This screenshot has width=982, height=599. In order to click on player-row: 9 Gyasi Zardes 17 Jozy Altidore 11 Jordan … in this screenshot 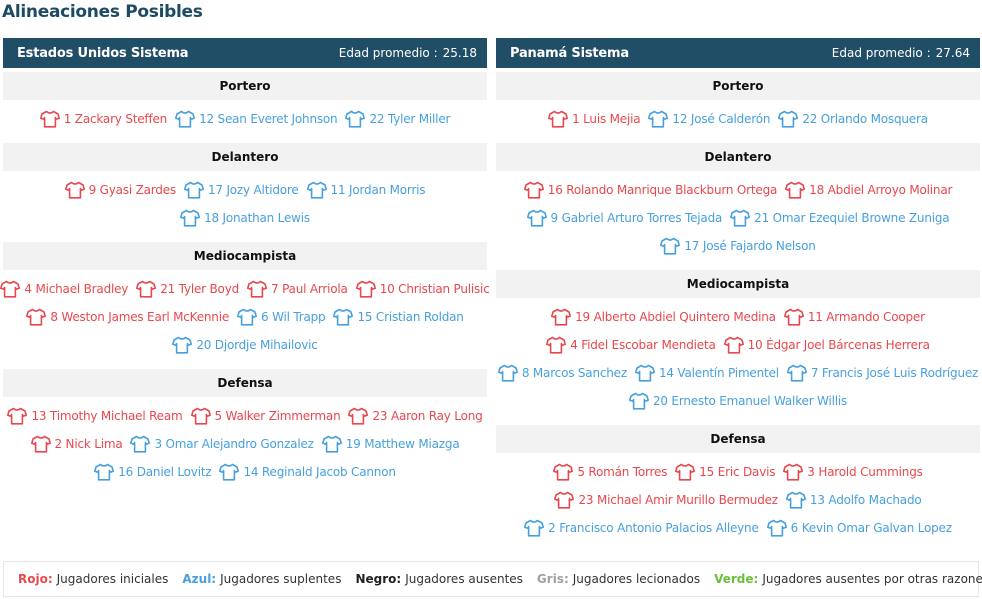, I will do `click(245, 190)`.